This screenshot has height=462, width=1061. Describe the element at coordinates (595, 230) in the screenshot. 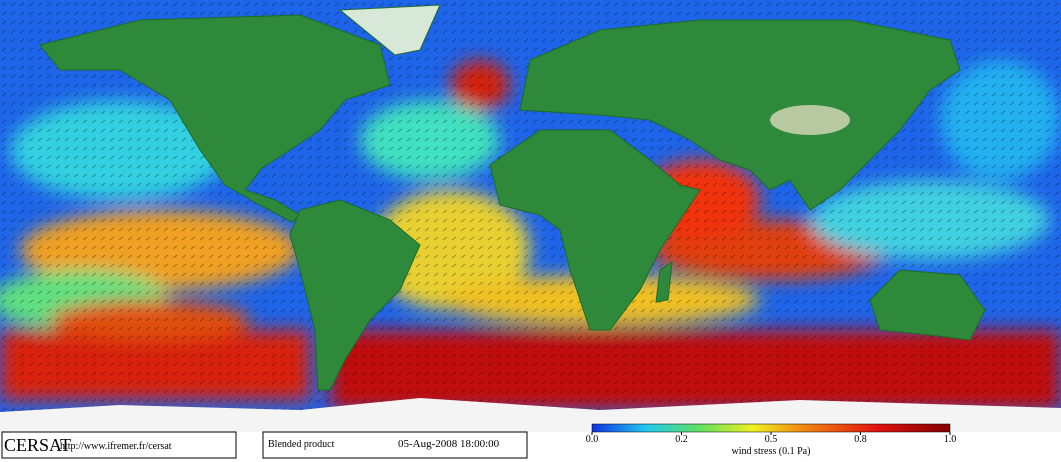

I see `africa` at that location.